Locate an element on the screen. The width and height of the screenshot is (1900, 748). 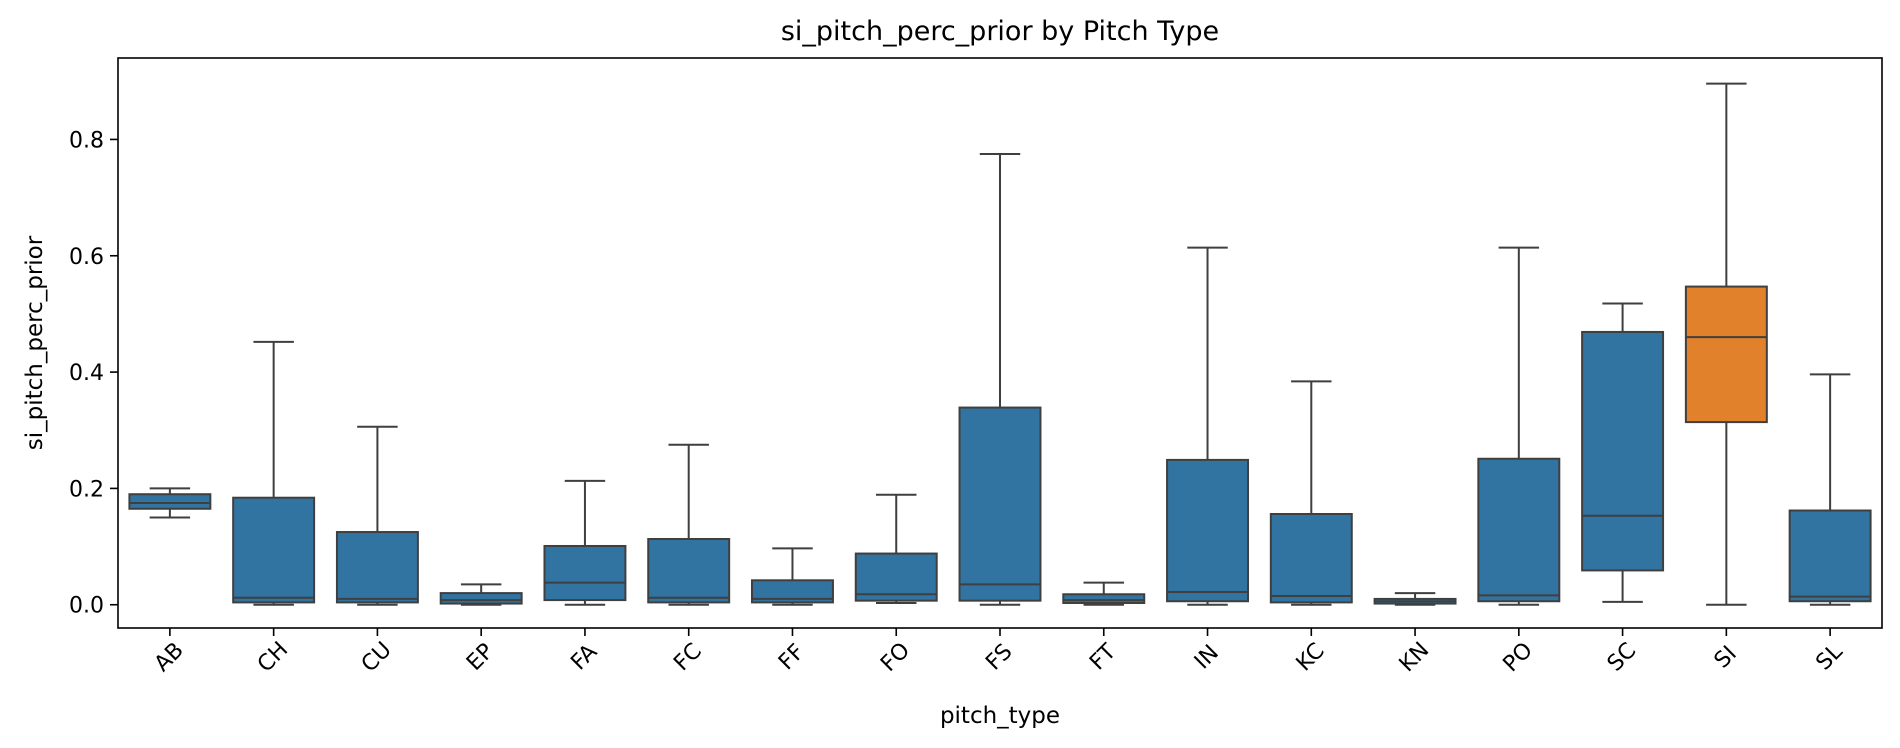
x-tick-label: CH is located at coordinates (273, 657).